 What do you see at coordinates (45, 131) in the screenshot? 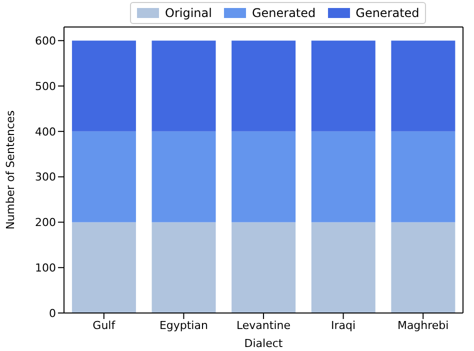
I see `y-tick-label: 400` at bounding box center [45, 131].